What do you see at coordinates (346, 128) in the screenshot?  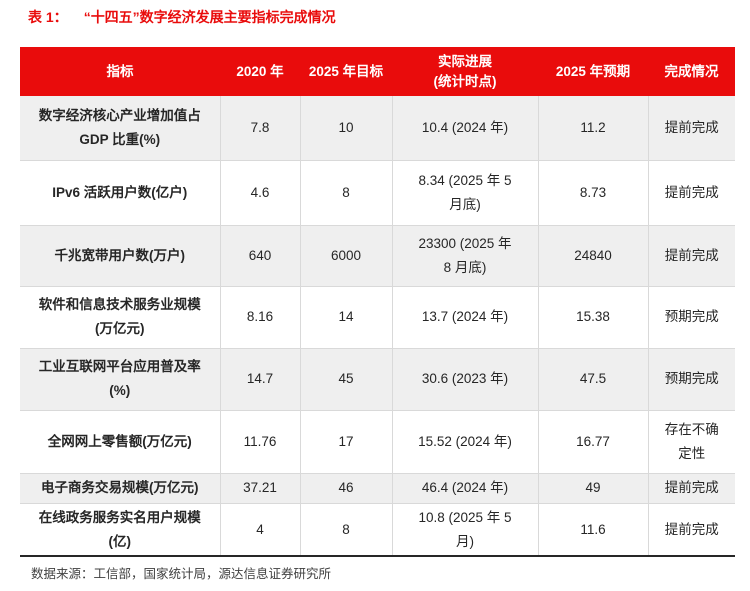 I see `cell-2025-target: 10` at bounding box center [346, 128].